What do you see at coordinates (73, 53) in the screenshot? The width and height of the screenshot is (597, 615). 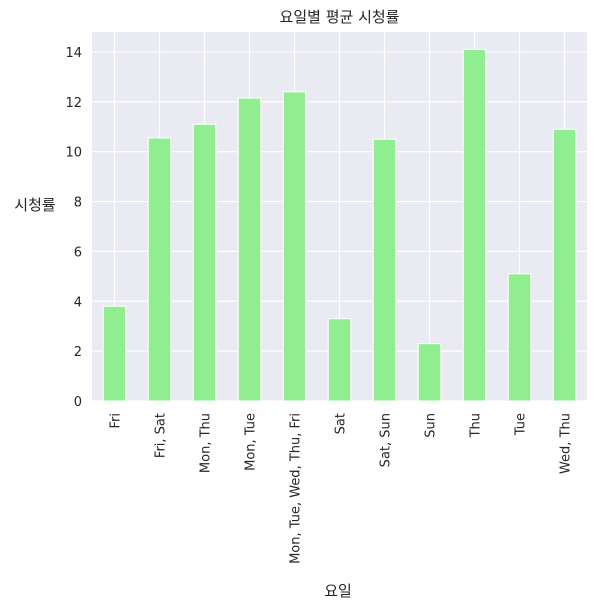 I see `y-tick-label: 14` at bounding box center [73, 53].